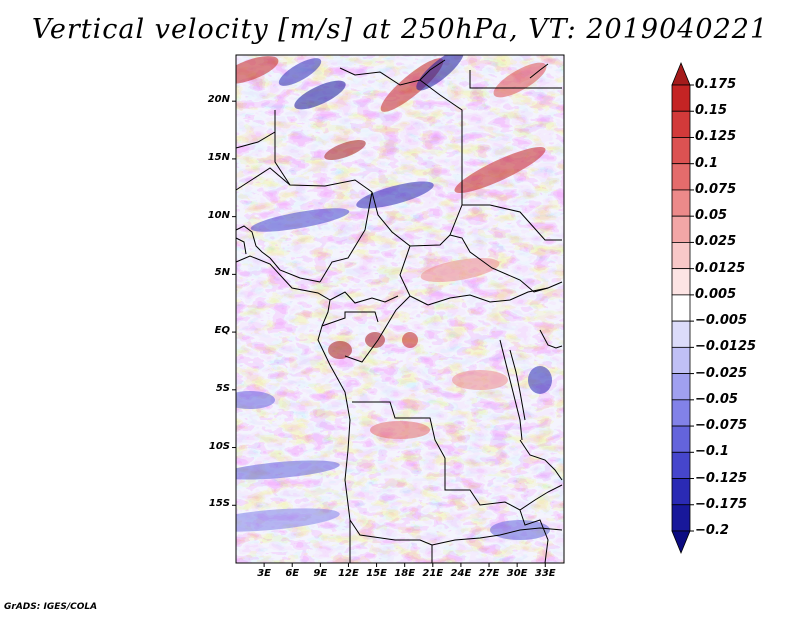 This screenshot has height=618, width=800. I want to click on colorbar-level-label: −0.1, so click(712, 452).